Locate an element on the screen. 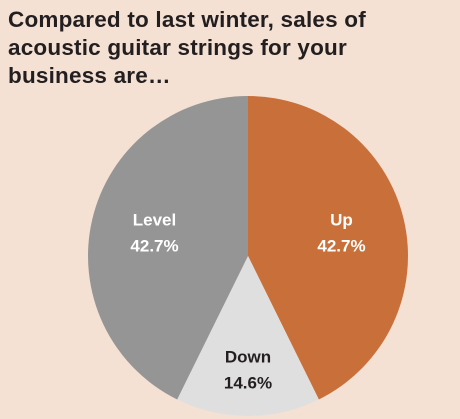 The height and width of the screenshot is (419, 460). slice-label: Up is located at coordinates (341, 220).